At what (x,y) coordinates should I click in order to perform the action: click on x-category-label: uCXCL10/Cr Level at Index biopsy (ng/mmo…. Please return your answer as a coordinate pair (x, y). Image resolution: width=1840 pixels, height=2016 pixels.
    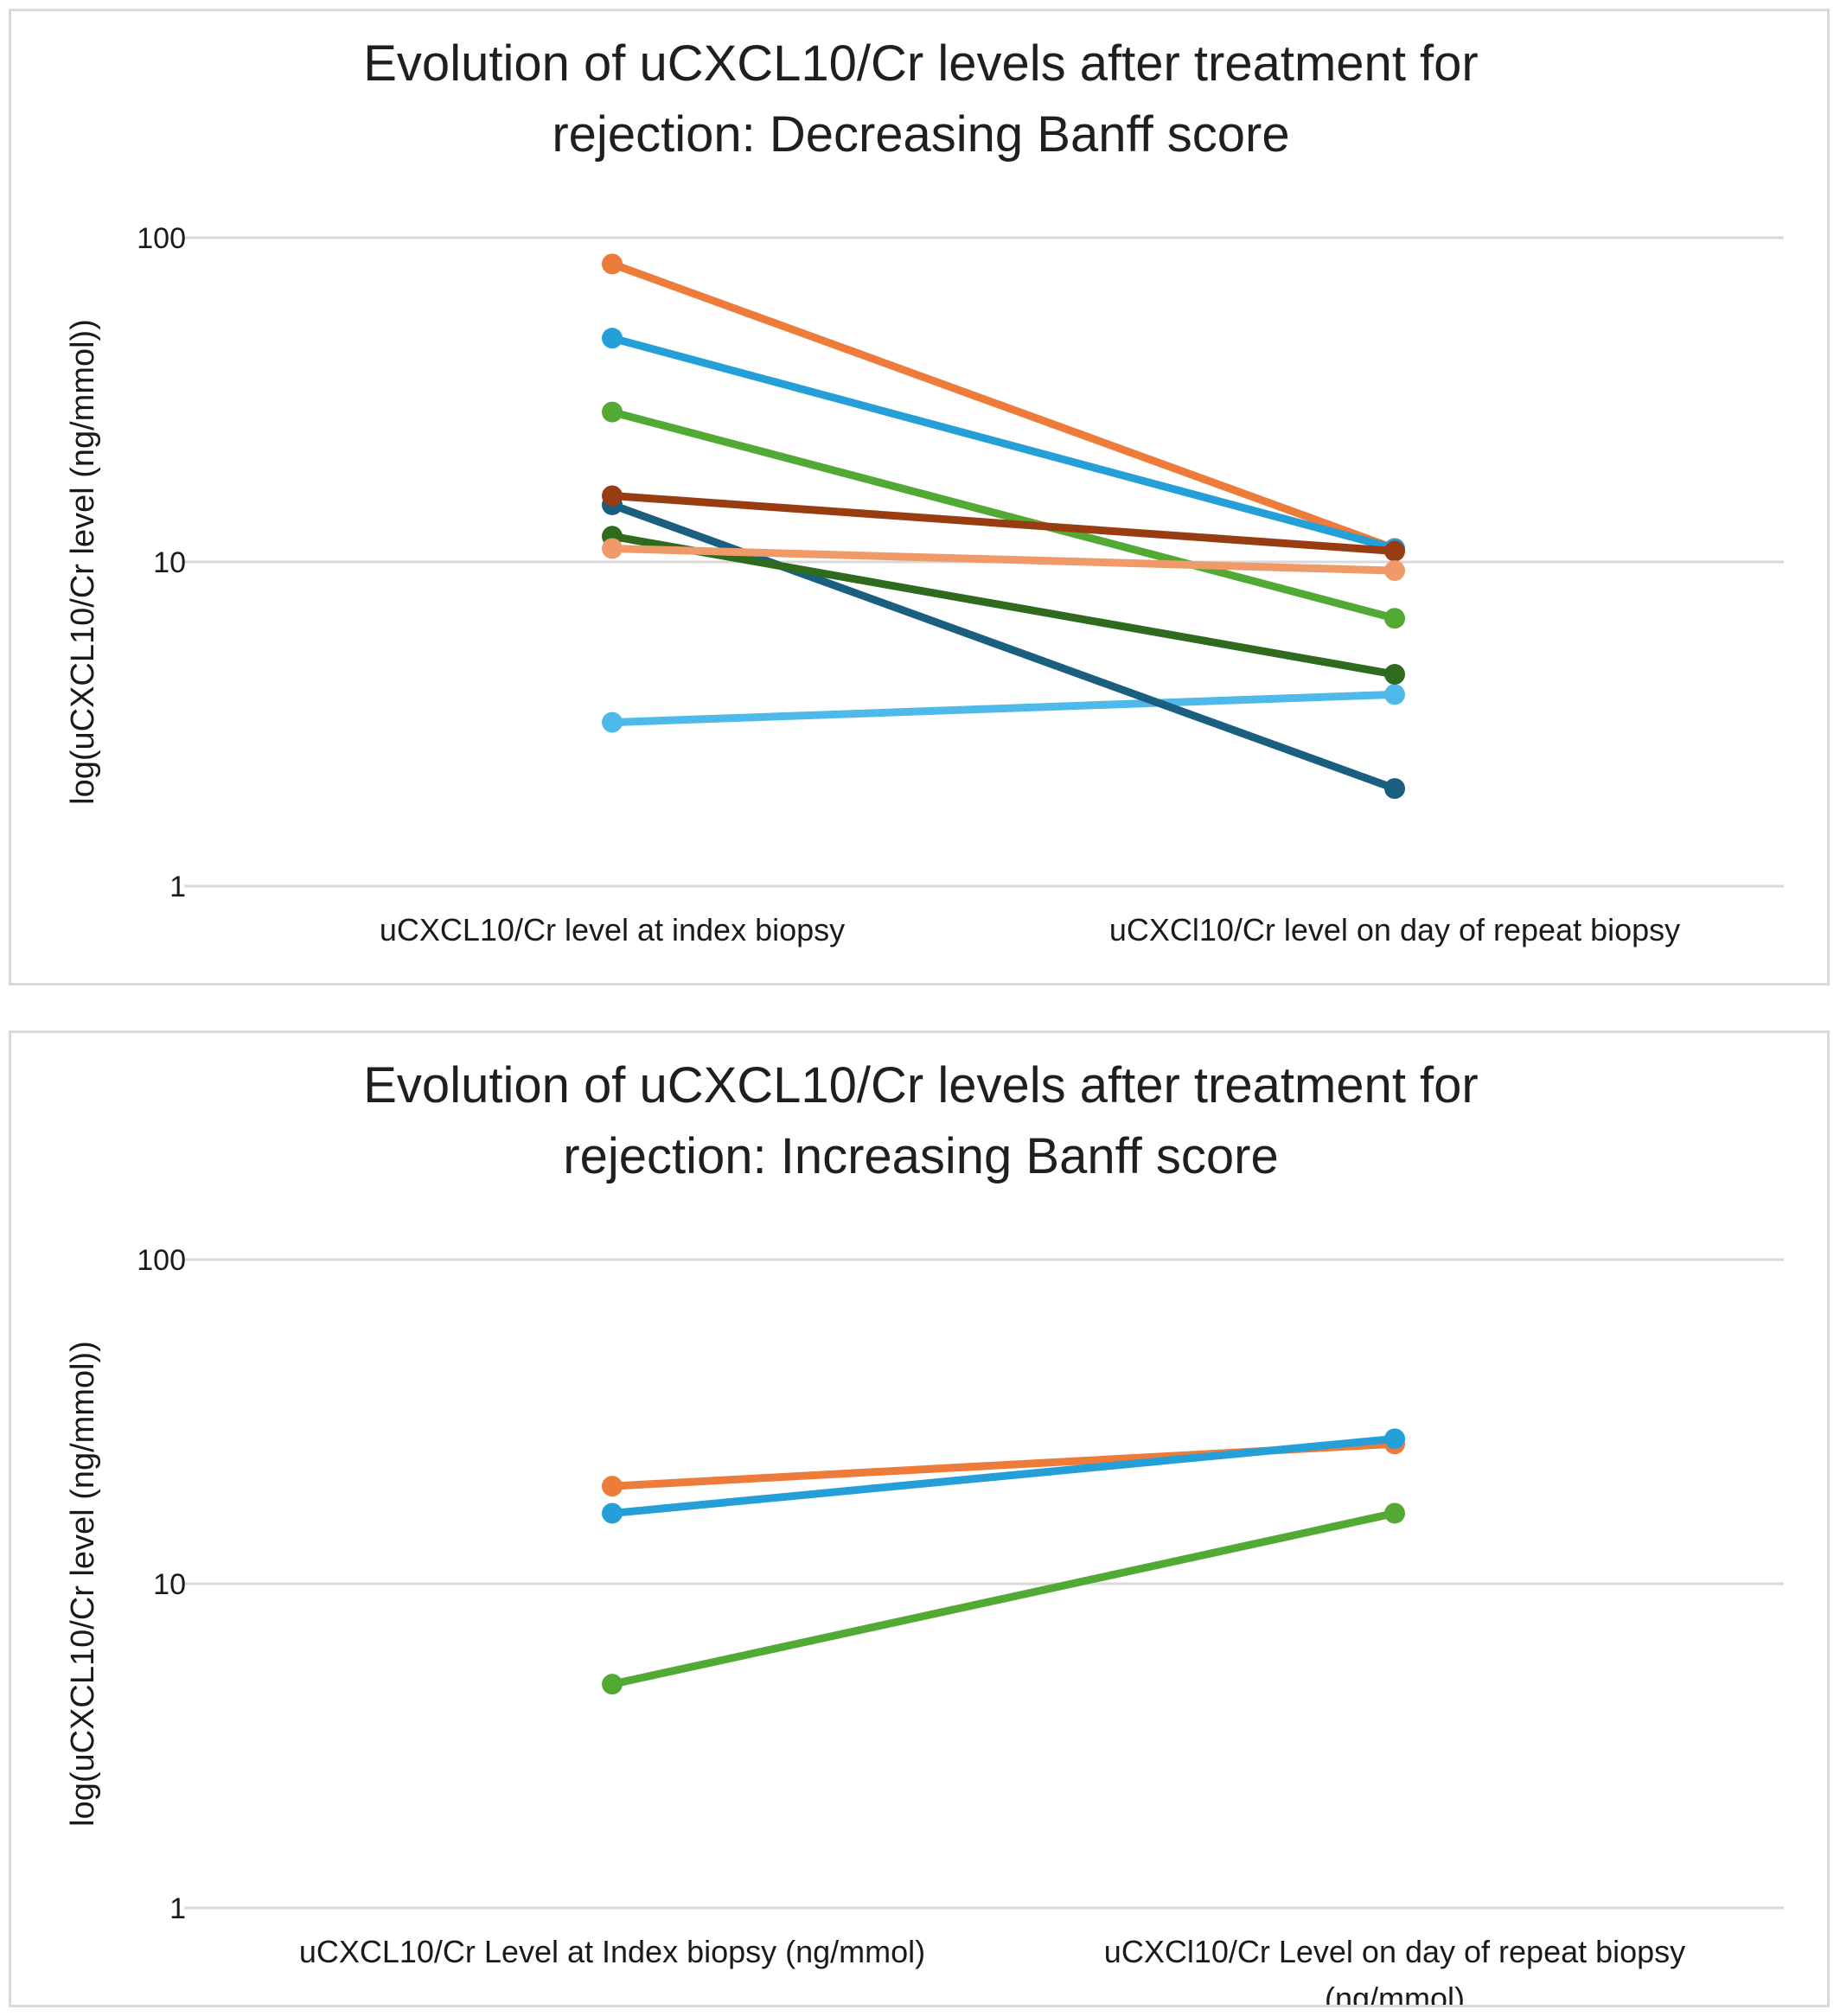
    Looking at the image, I should click on (612, 1952).